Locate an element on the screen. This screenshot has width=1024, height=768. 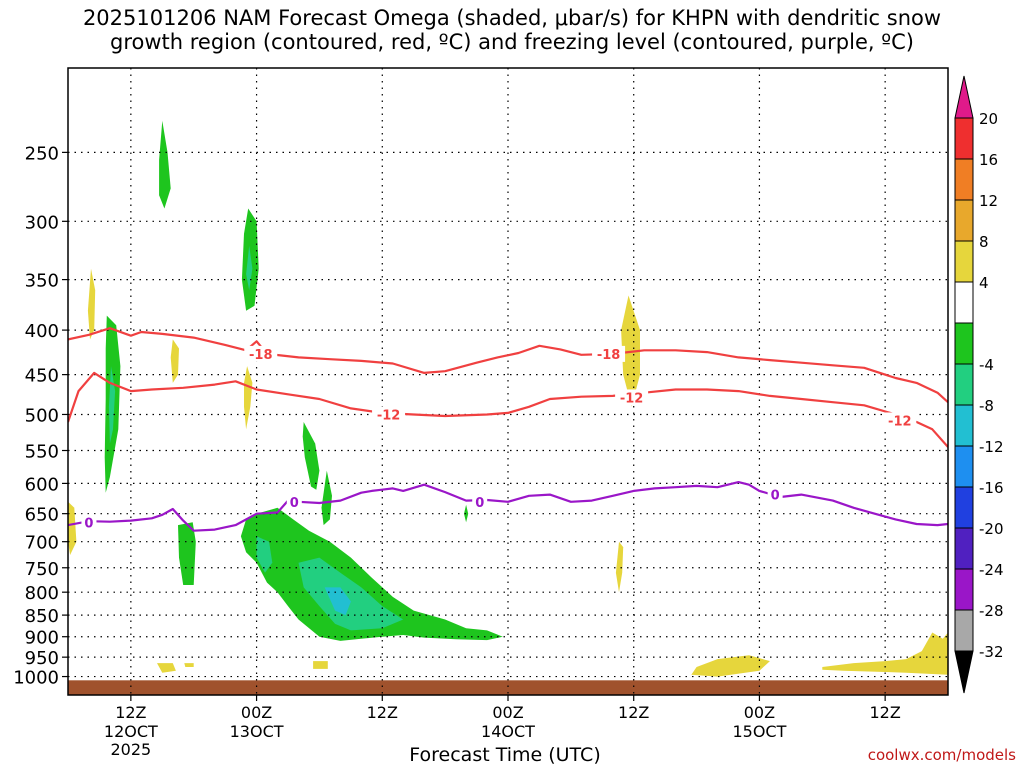
x-tick-label-36: 12Z is located at coordinates (382, 712).